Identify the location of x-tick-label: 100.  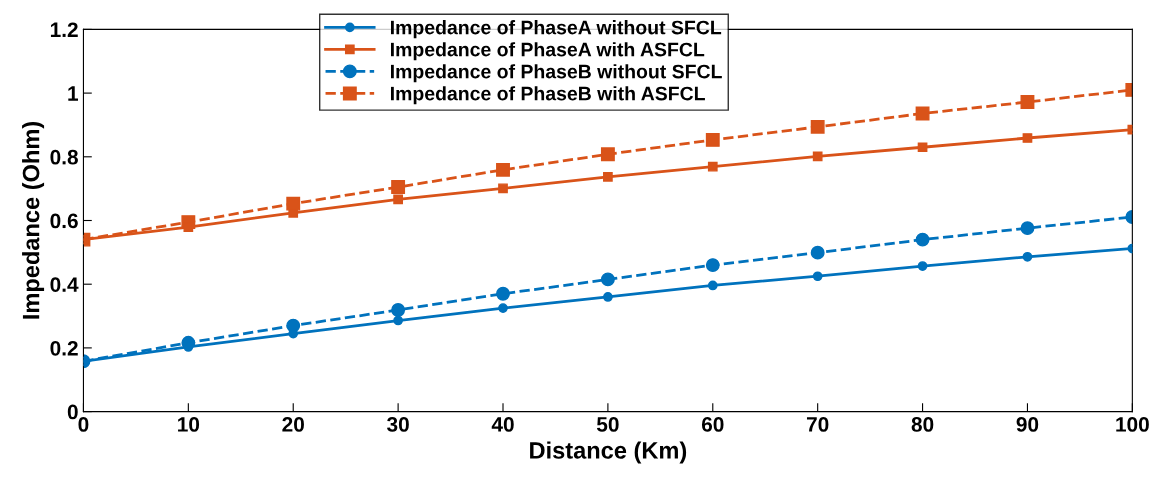
(1132, 424).